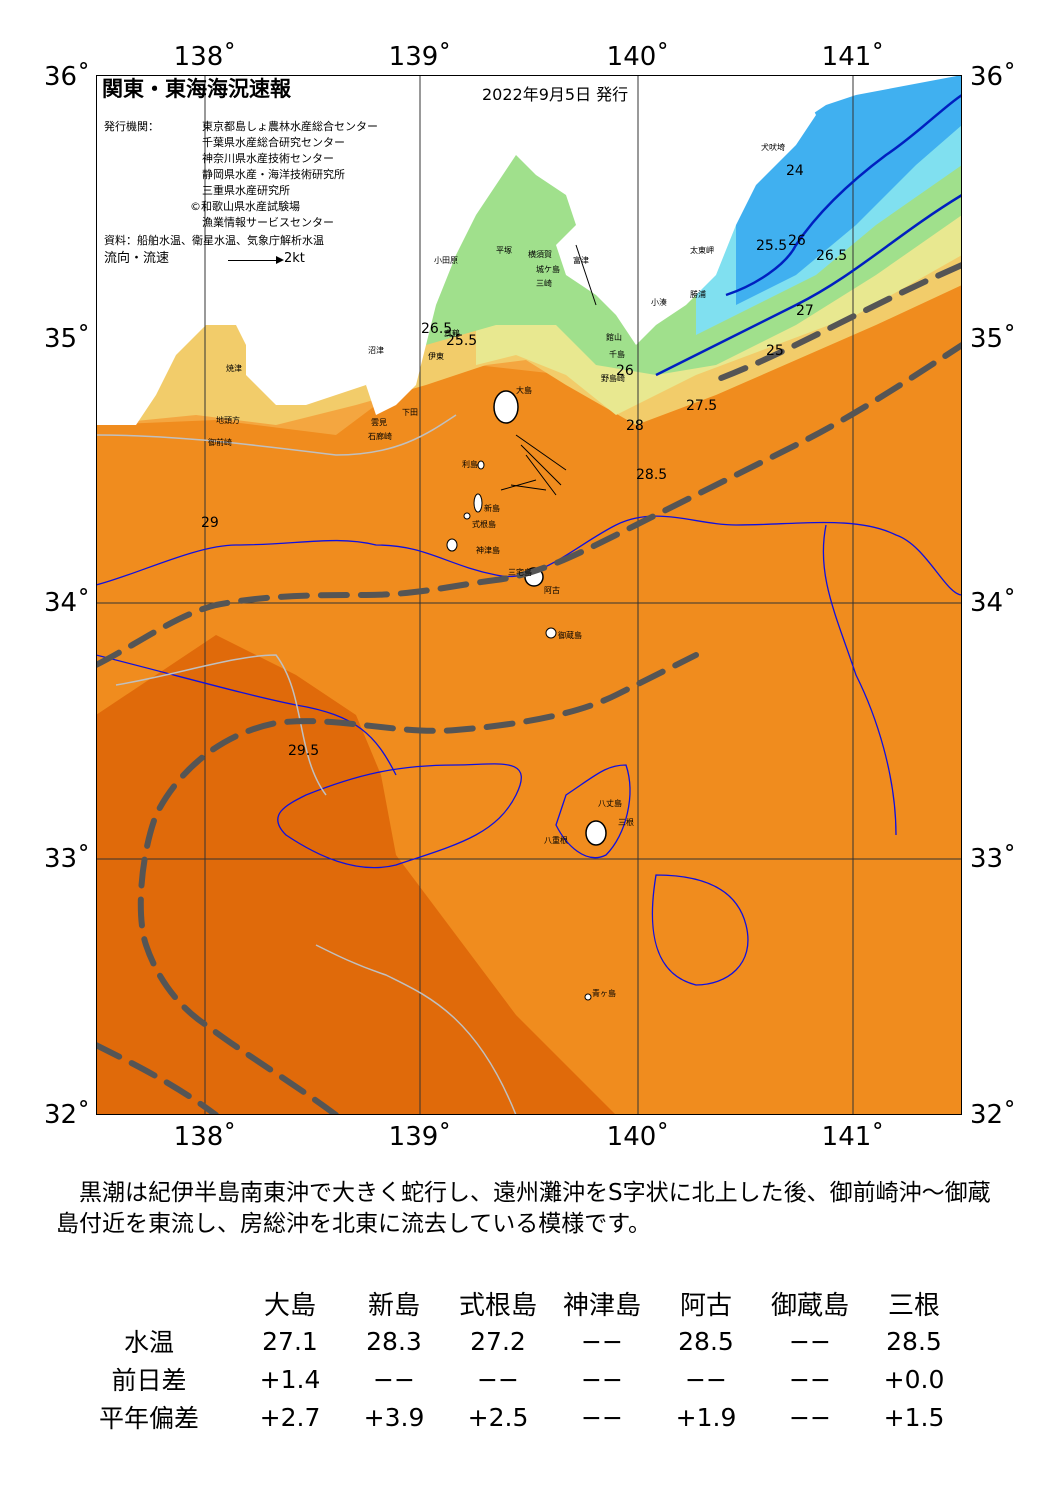 The height and width of the screenshot is (1503, 1064). I want to click on place-name-inubozaki: 犬吠埼, so click(773, 147).